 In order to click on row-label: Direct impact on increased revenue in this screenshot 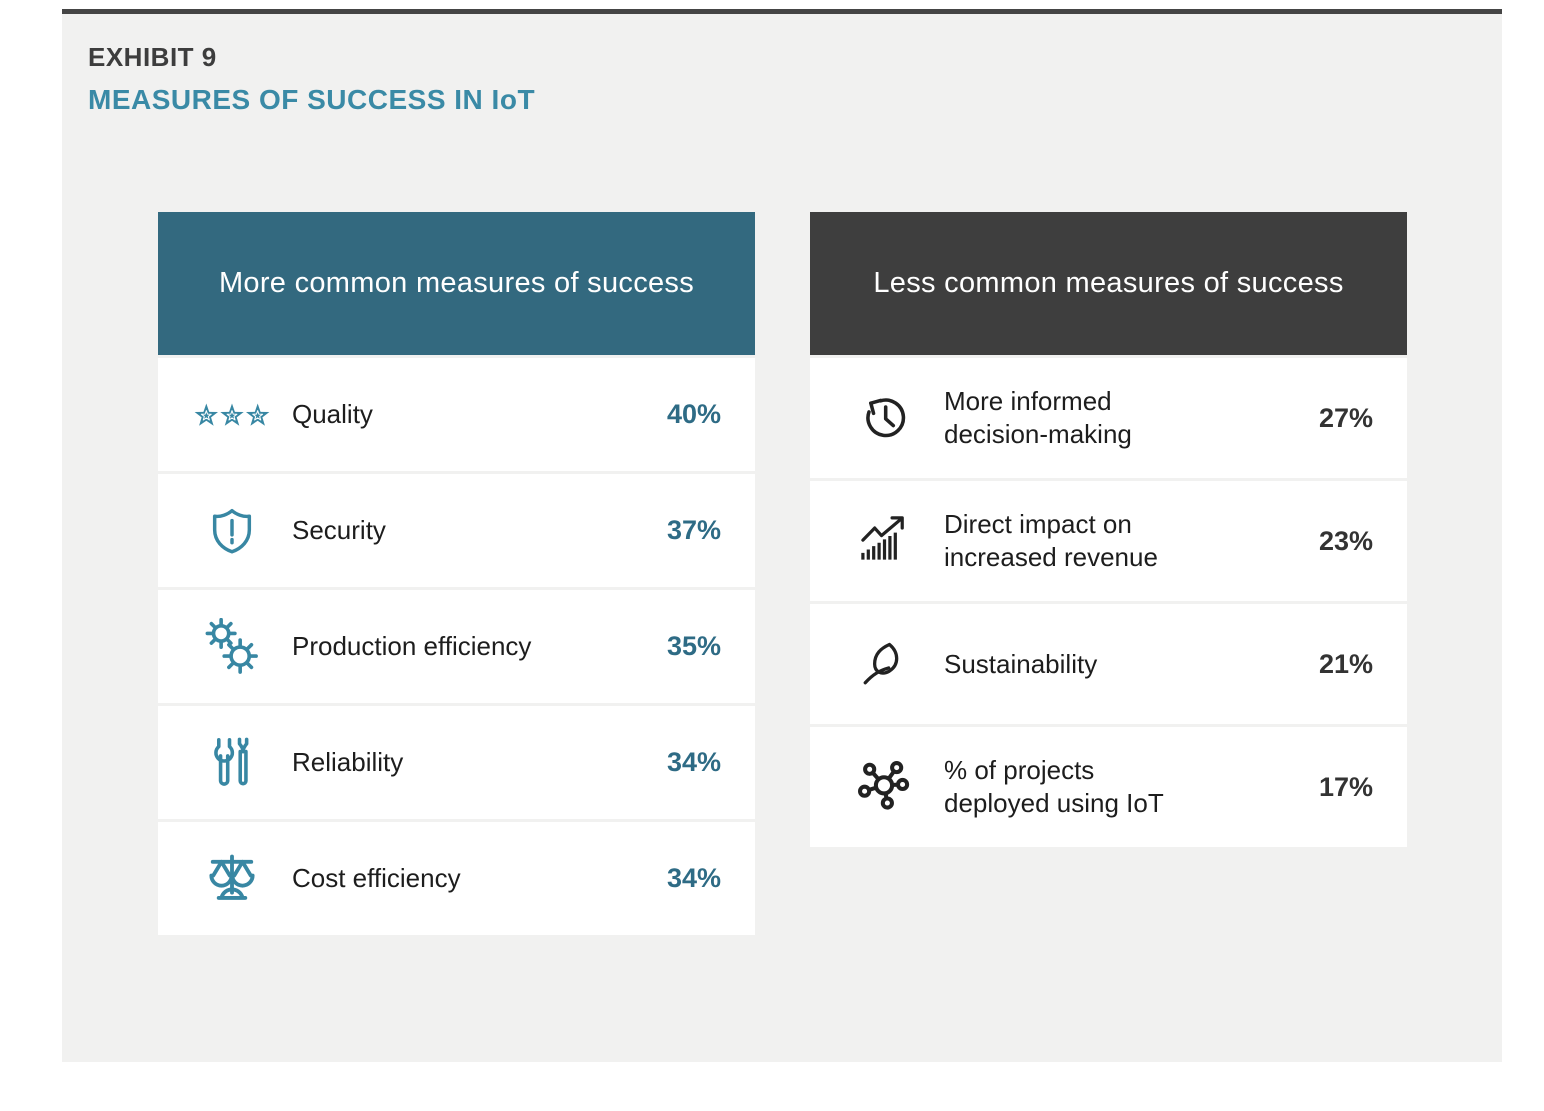, I will do `click(1051, 540)`.